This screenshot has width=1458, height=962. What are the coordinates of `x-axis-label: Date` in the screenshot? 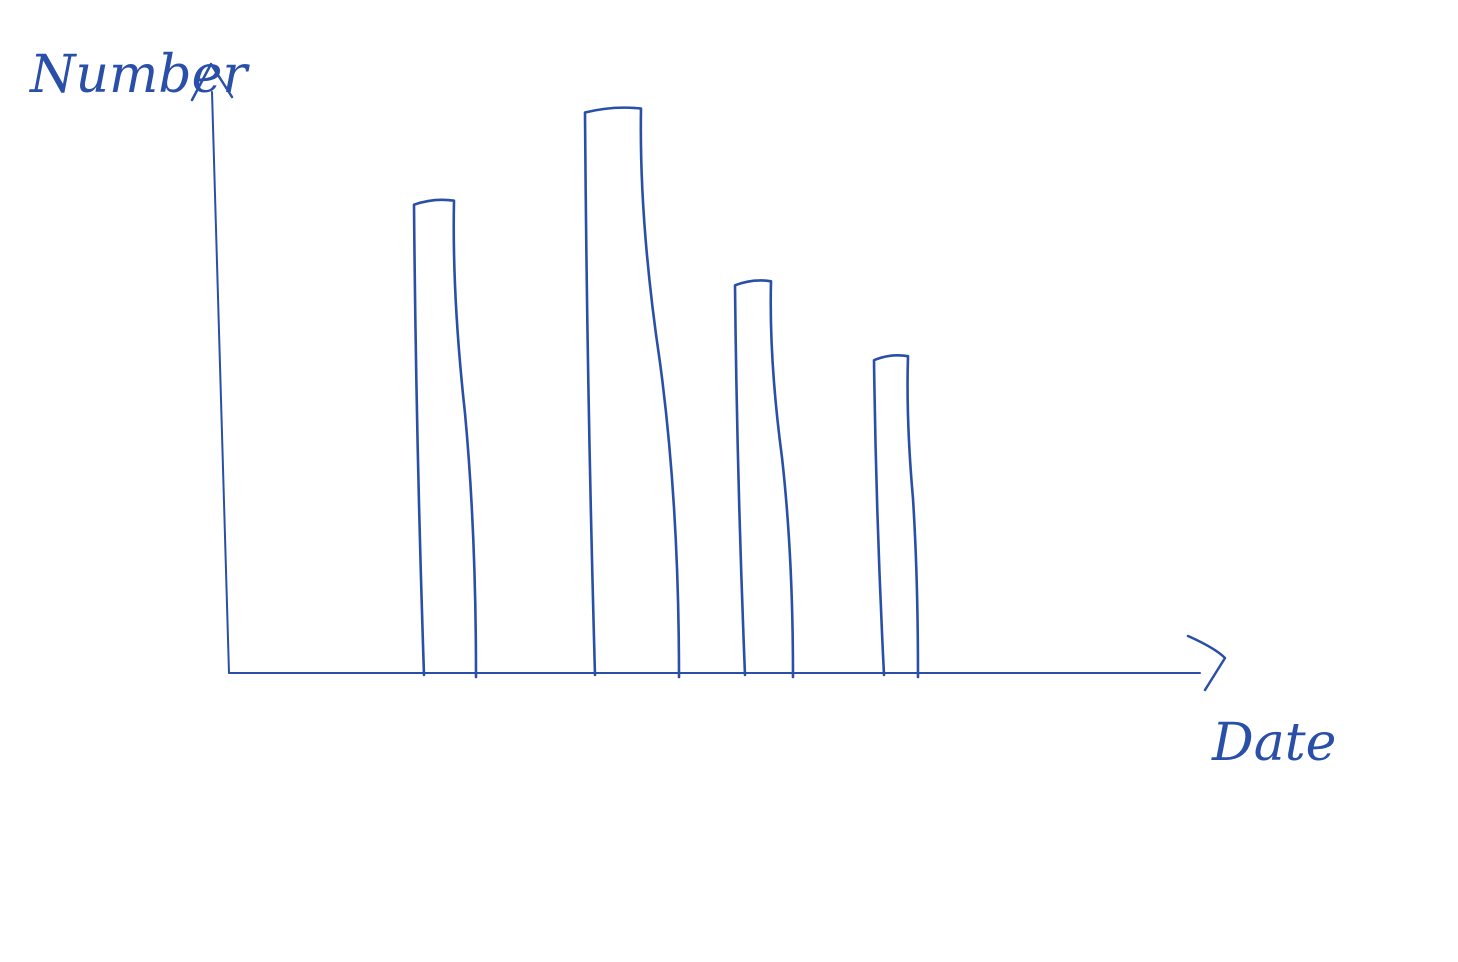 It's located at (1273, 743).